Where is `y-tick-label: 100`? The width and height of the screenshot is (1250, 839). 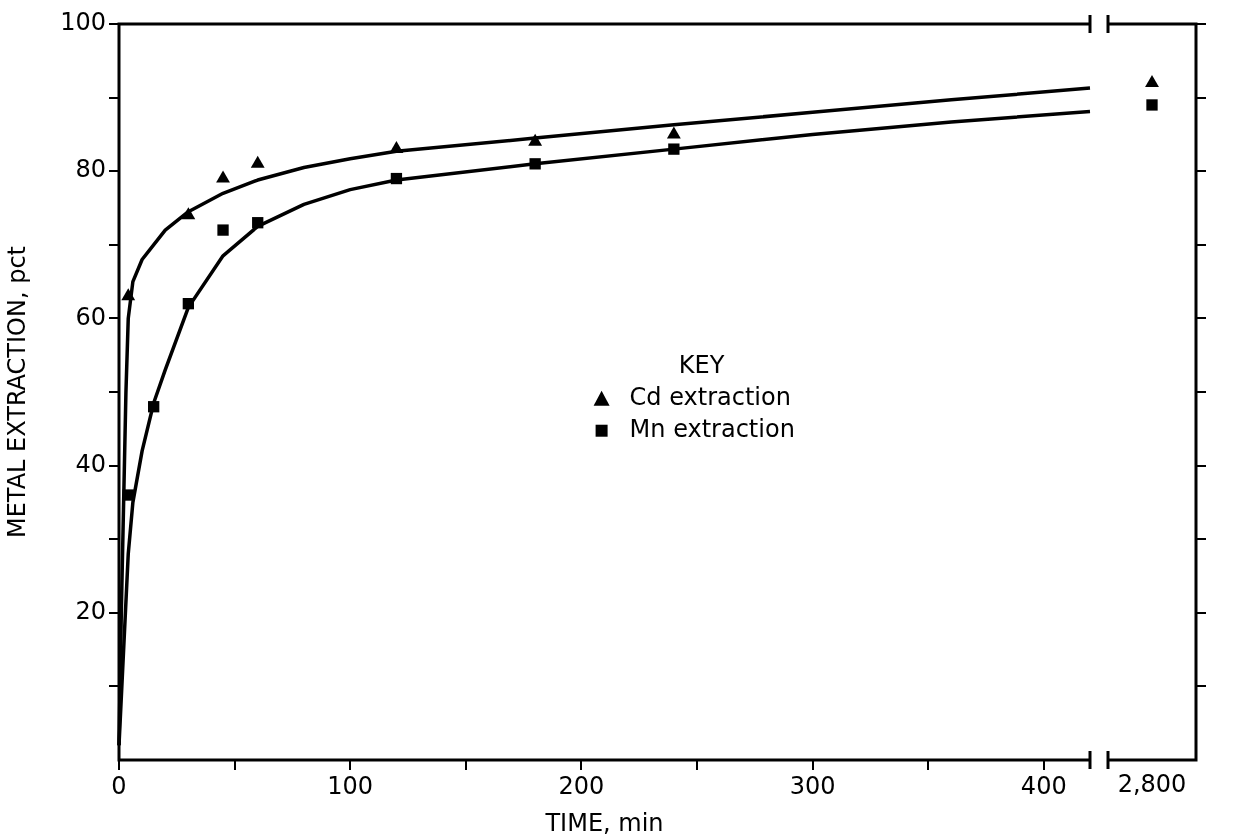
y-tick-label: 100 is located at coordinates (83, 22).